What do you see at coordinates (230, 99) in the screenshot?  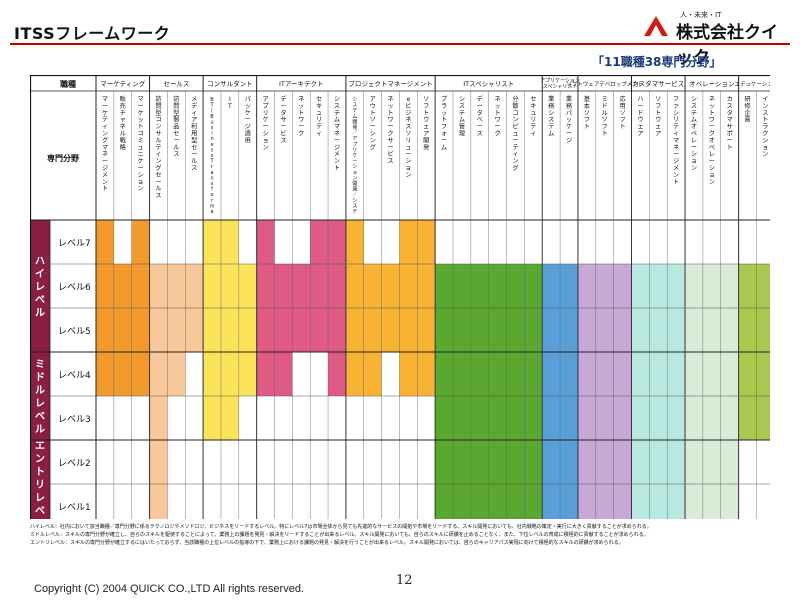 I see `field-label: I` at bounding box center [230, 99].